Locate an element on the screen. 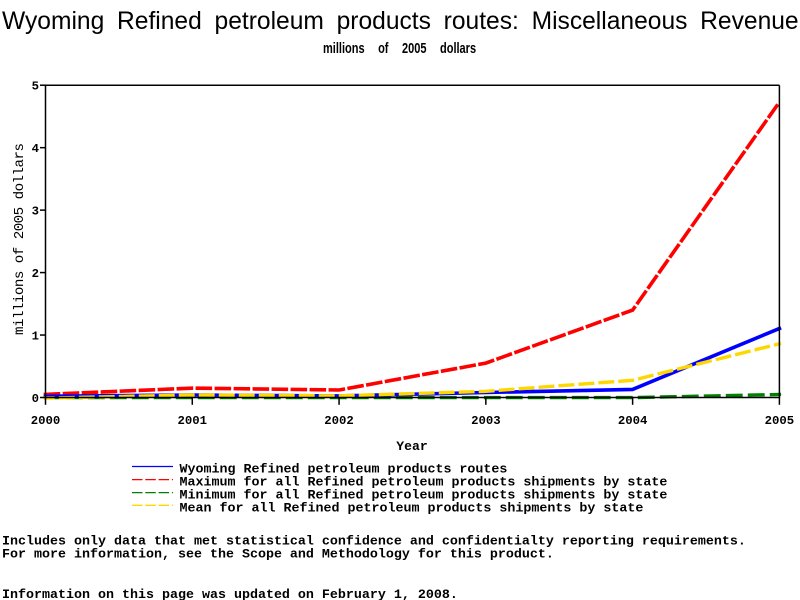 The height and width of the screenshot is (600, 800). svg-text: 2004 is located at coordinates (633, 421).